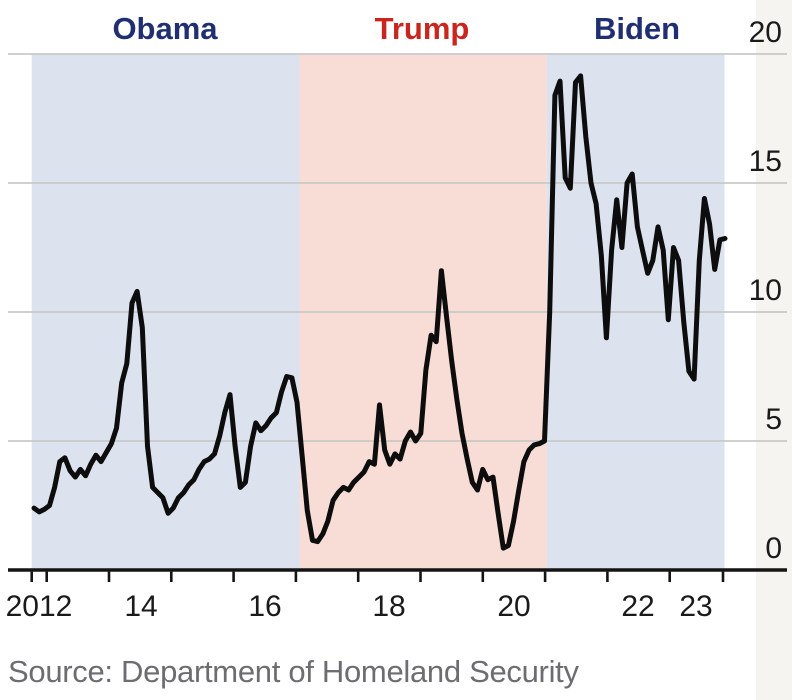 The height and width of the screenshot is (700, 792). Describe the element at coordinates (637, 28) in the screenshot. I see `era-label-biden: Biden` at that location.